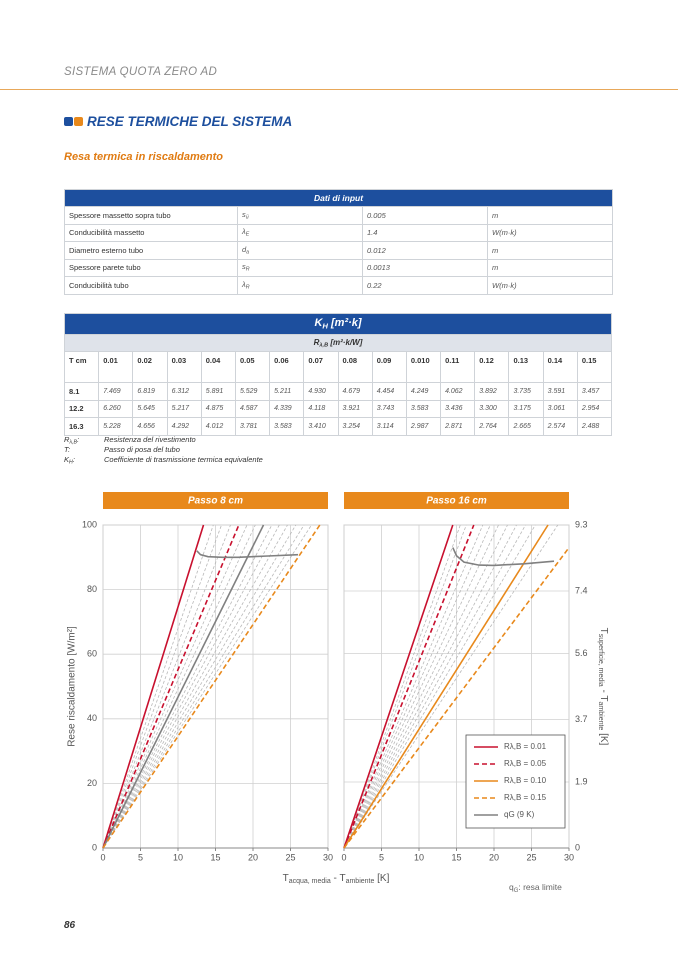 The width and height of the screenshot is (678, 959). Describe the element at coordinates (81, 367) in the screenshot. I see `column-header: T cm` at that location.